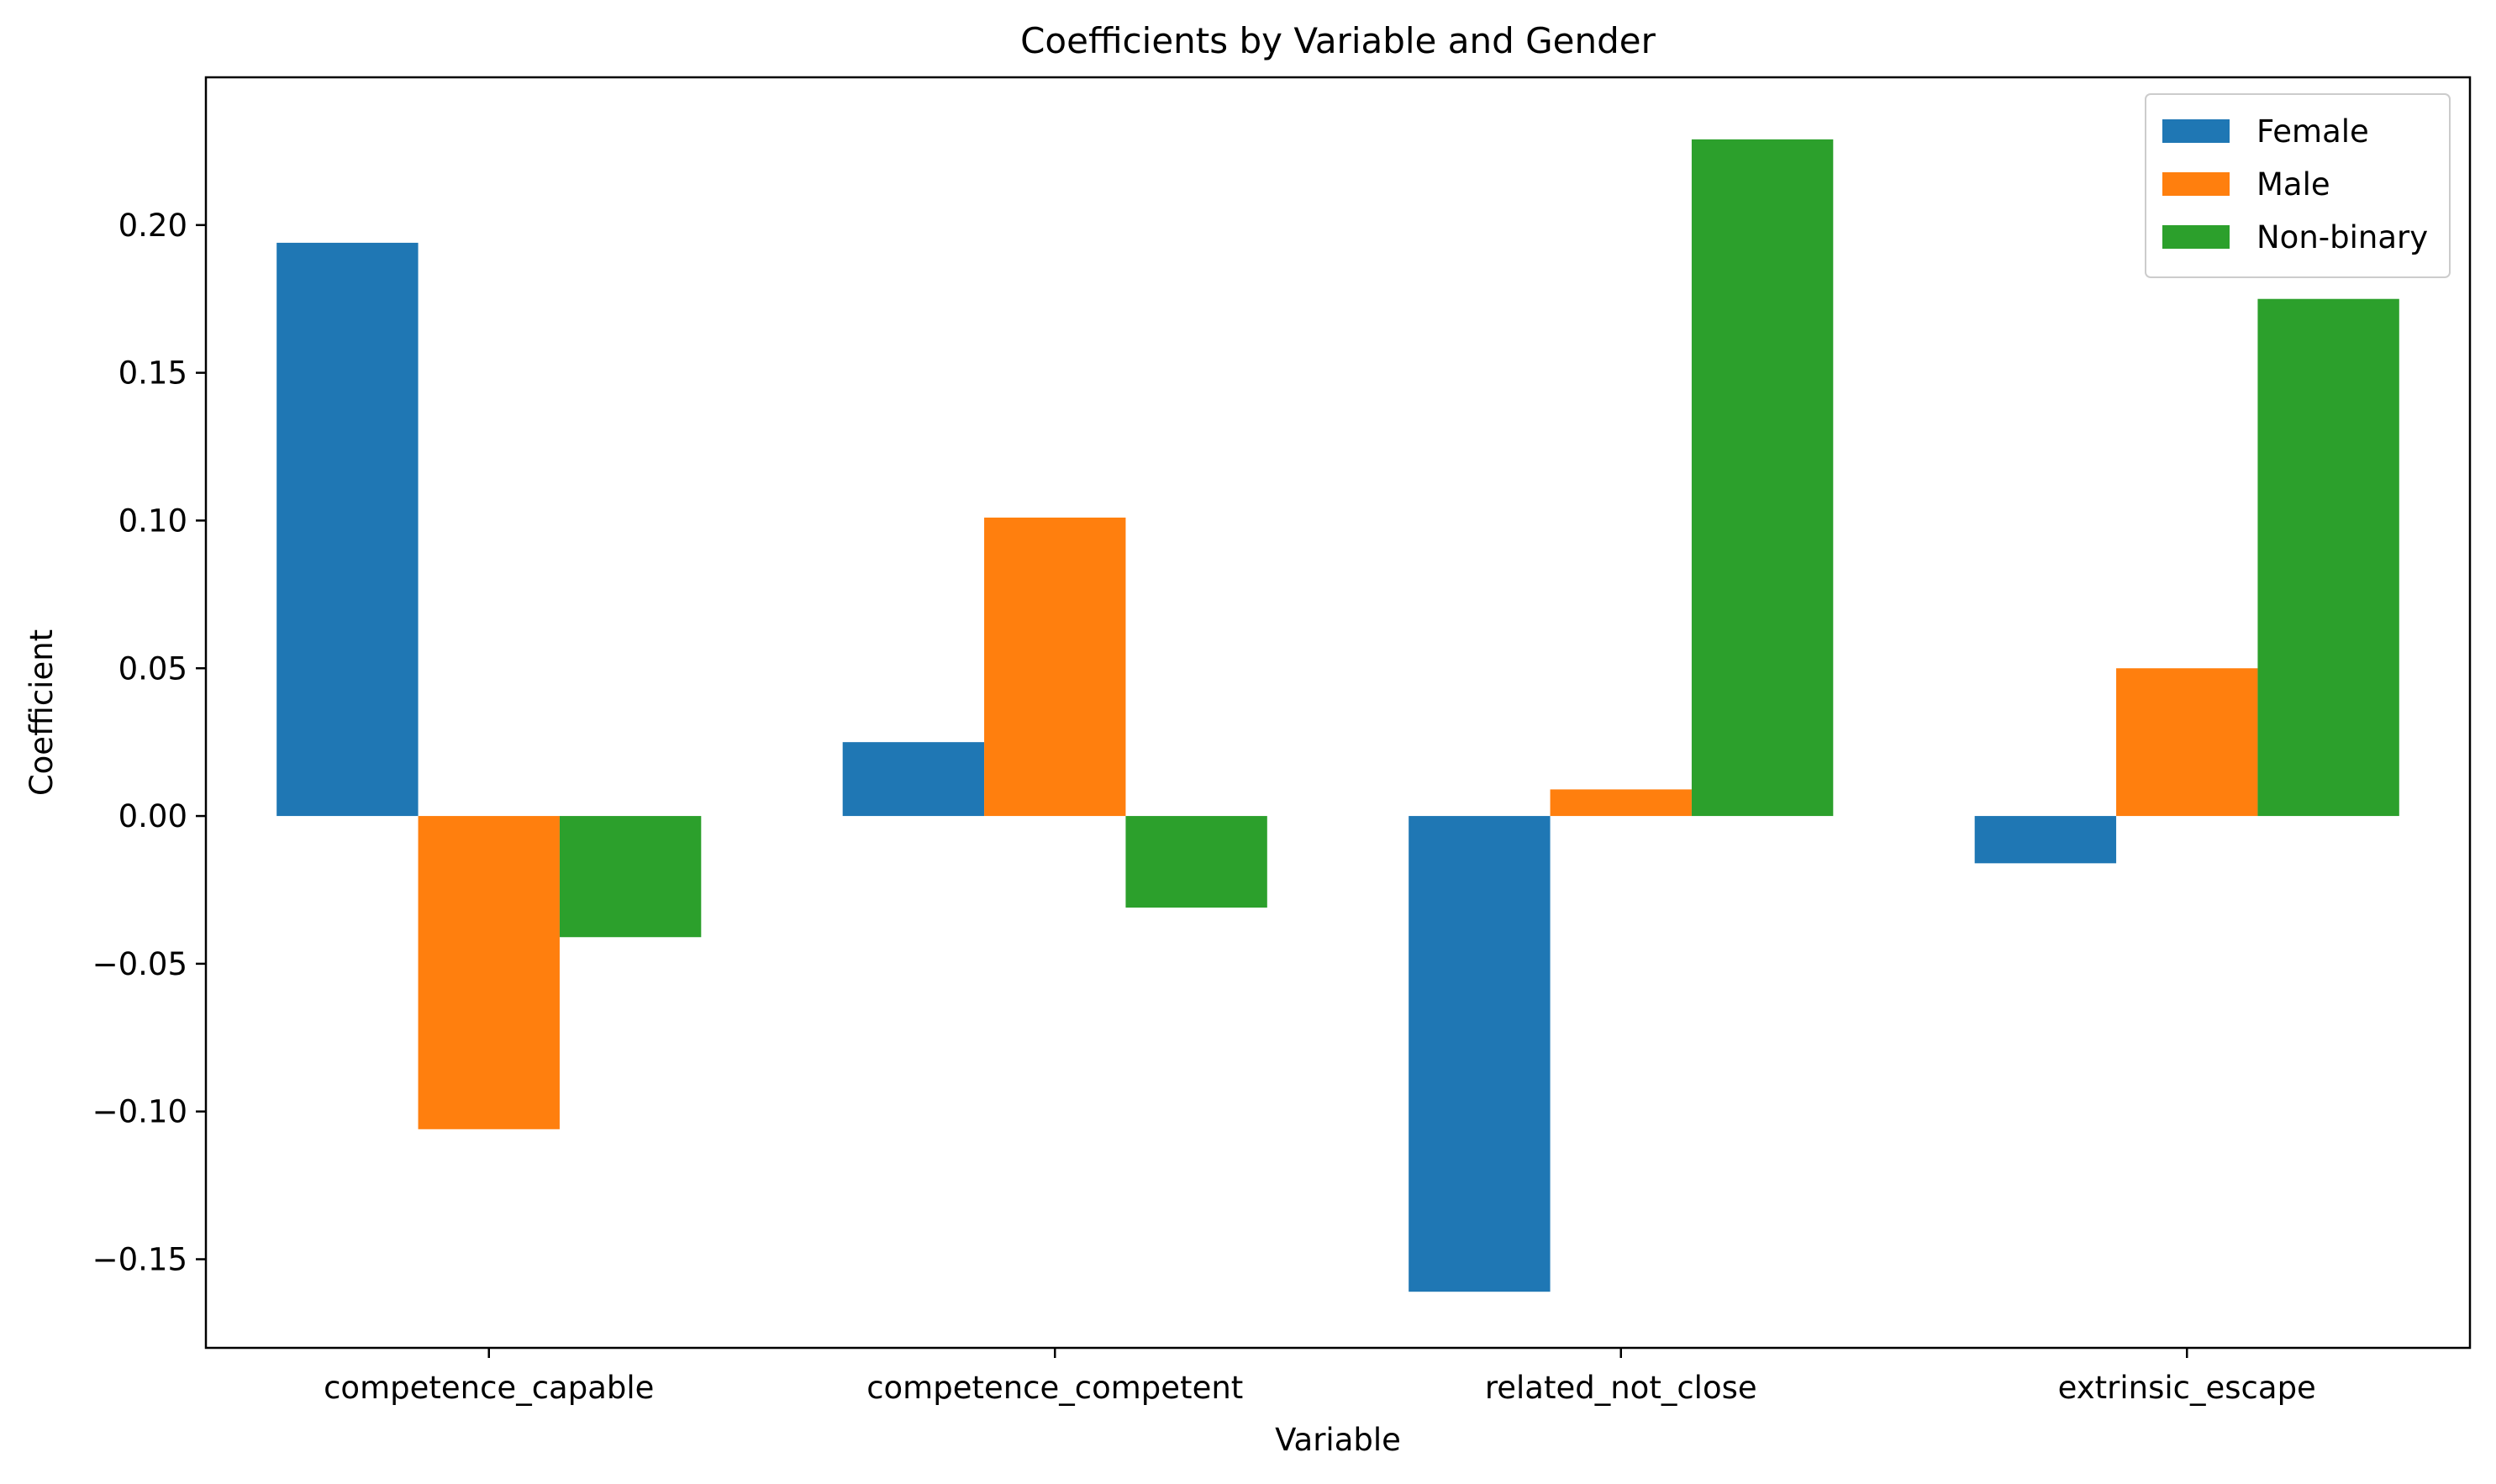 The width and height of the screenshot is (2496, 1484). I want to click on y-tick-label: 0.15, so click(152, 373).